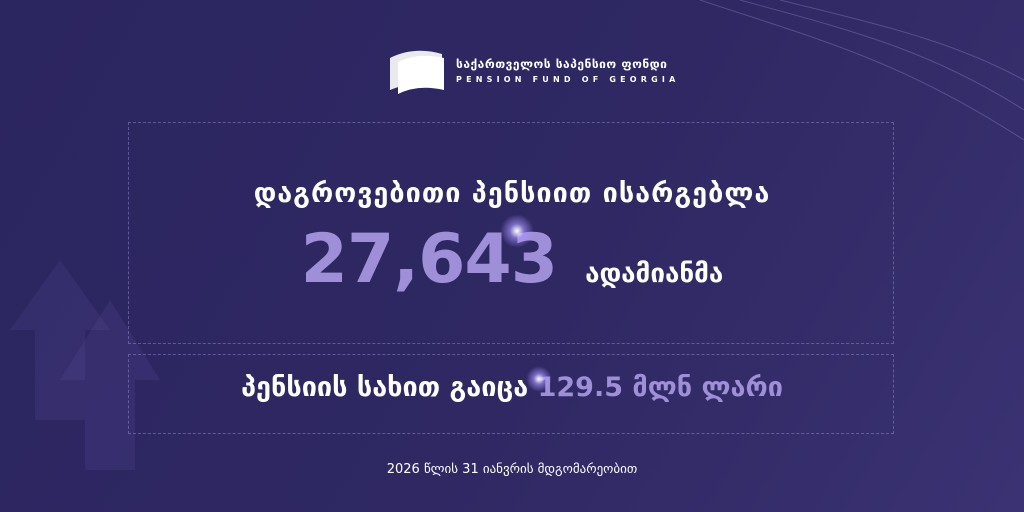 Image resolution: width=1024 pixels, height=512 pixels. What do you see at coordinates (512, 193) in the screenshot?
I see `headline: დაგროვებითი პენსიით ისარგებლა` at bounding box center [512, 193].